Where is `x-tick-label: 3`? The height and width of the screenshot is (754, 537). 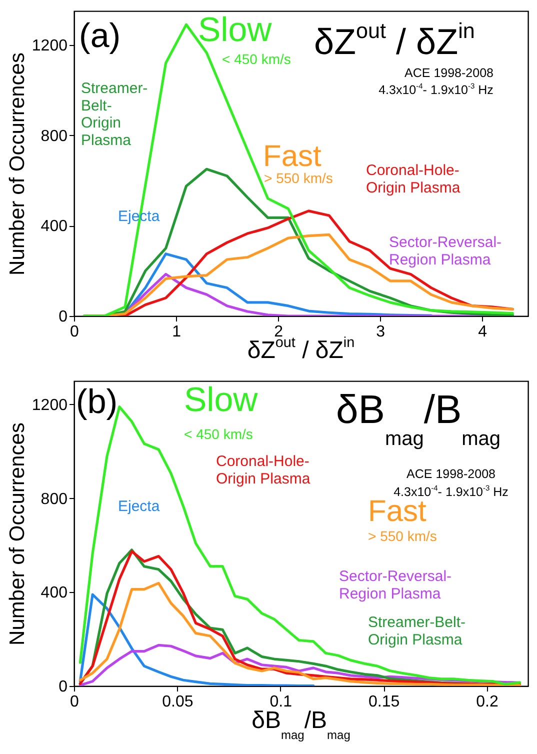 x-tick-label: 3 is located at coordinates (381, 332).